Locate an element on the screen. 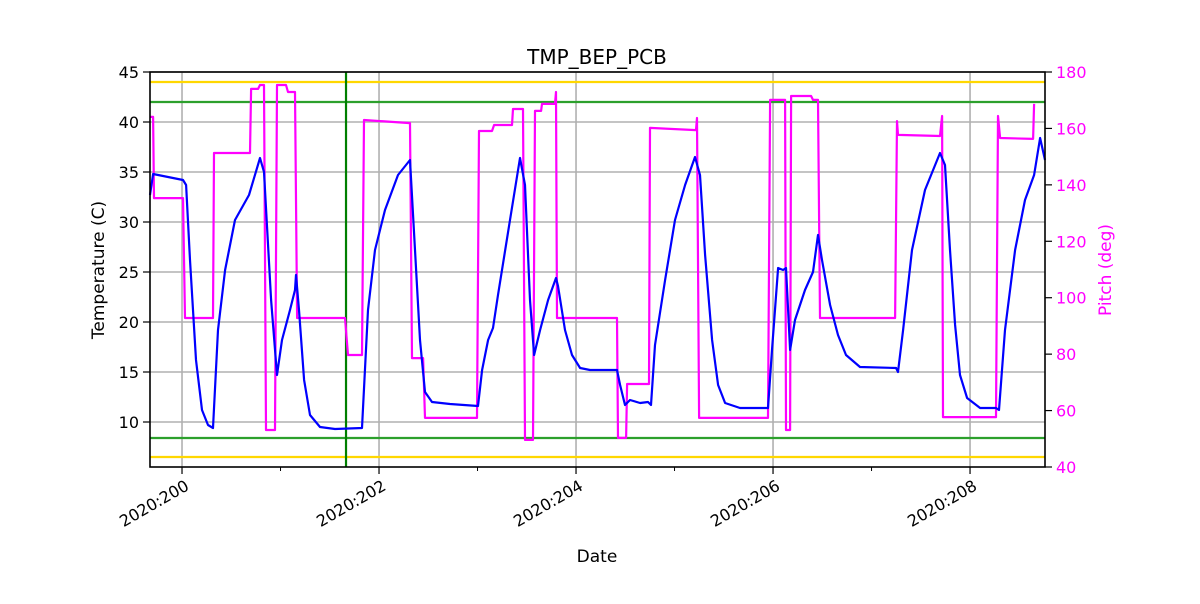  chart-title: TMP_BEP_PCB is located at coordinates (596, 57).